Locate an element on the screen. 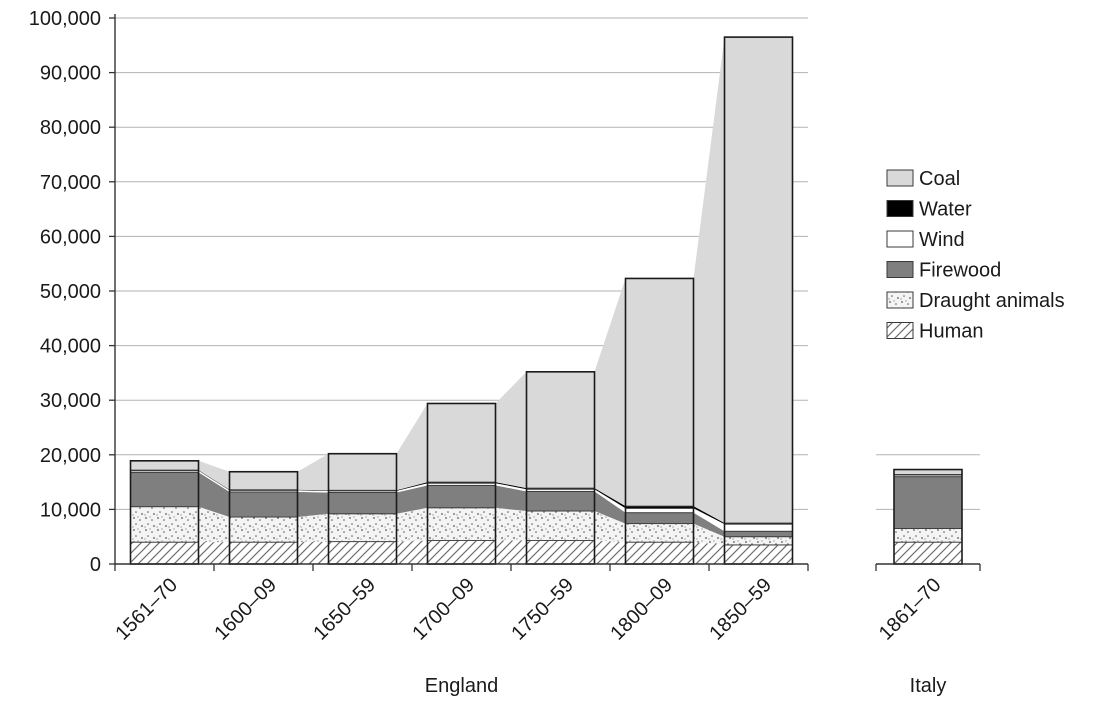  x-category-label: 1700–09 is located at coordinates (443, 609).